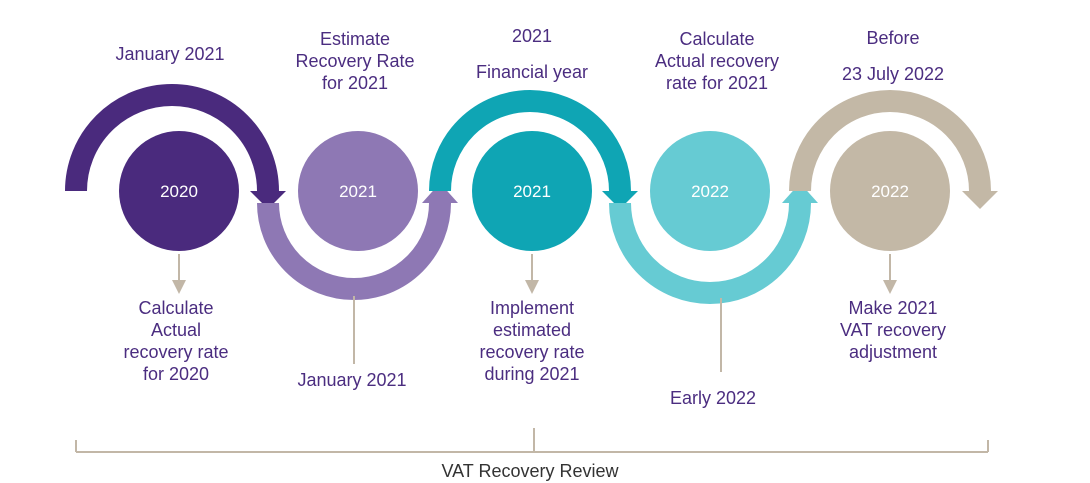  I want to click on top-label-january-2021: January 2021, so click(170, 54).